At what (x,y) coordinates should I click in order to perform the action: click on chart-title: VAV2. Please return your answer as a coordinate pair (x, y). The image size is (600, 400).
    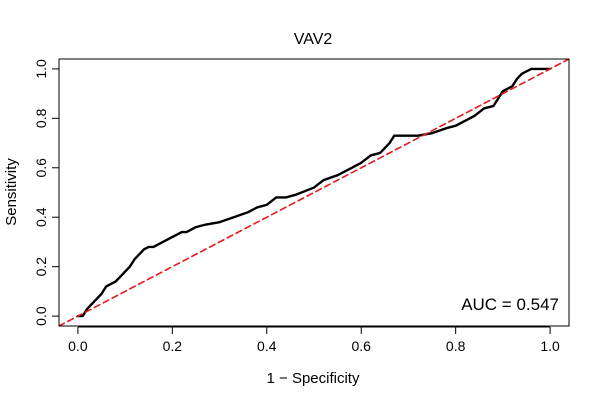
    Looking at the image, I should click on (313, 39).